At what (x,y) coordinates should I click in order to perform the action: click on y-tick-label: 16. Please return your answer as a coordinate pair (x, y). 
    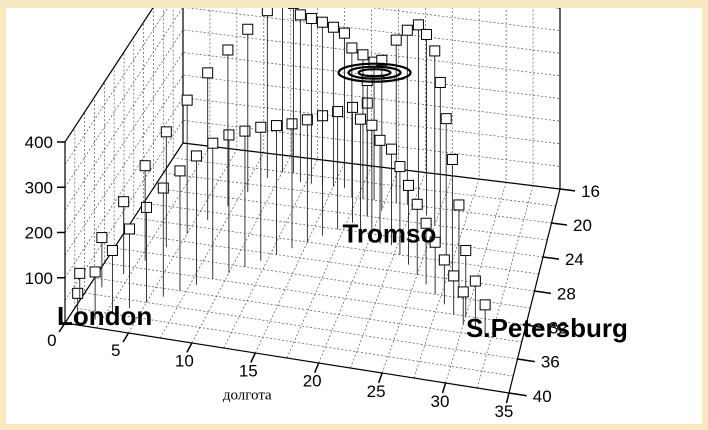
    Looking at the image, I should click on (590, 191).